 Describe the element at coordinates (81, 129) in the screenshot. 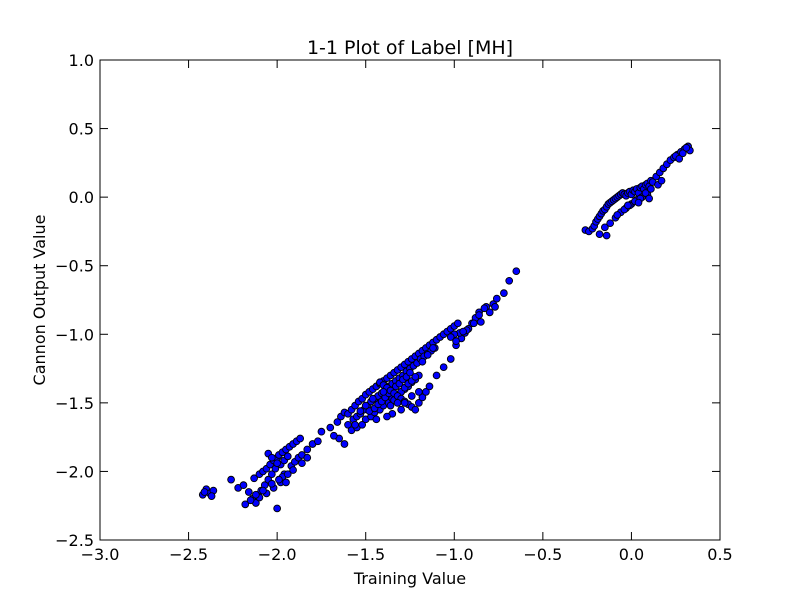

I see `y-tick-label: 0.5` at that location.